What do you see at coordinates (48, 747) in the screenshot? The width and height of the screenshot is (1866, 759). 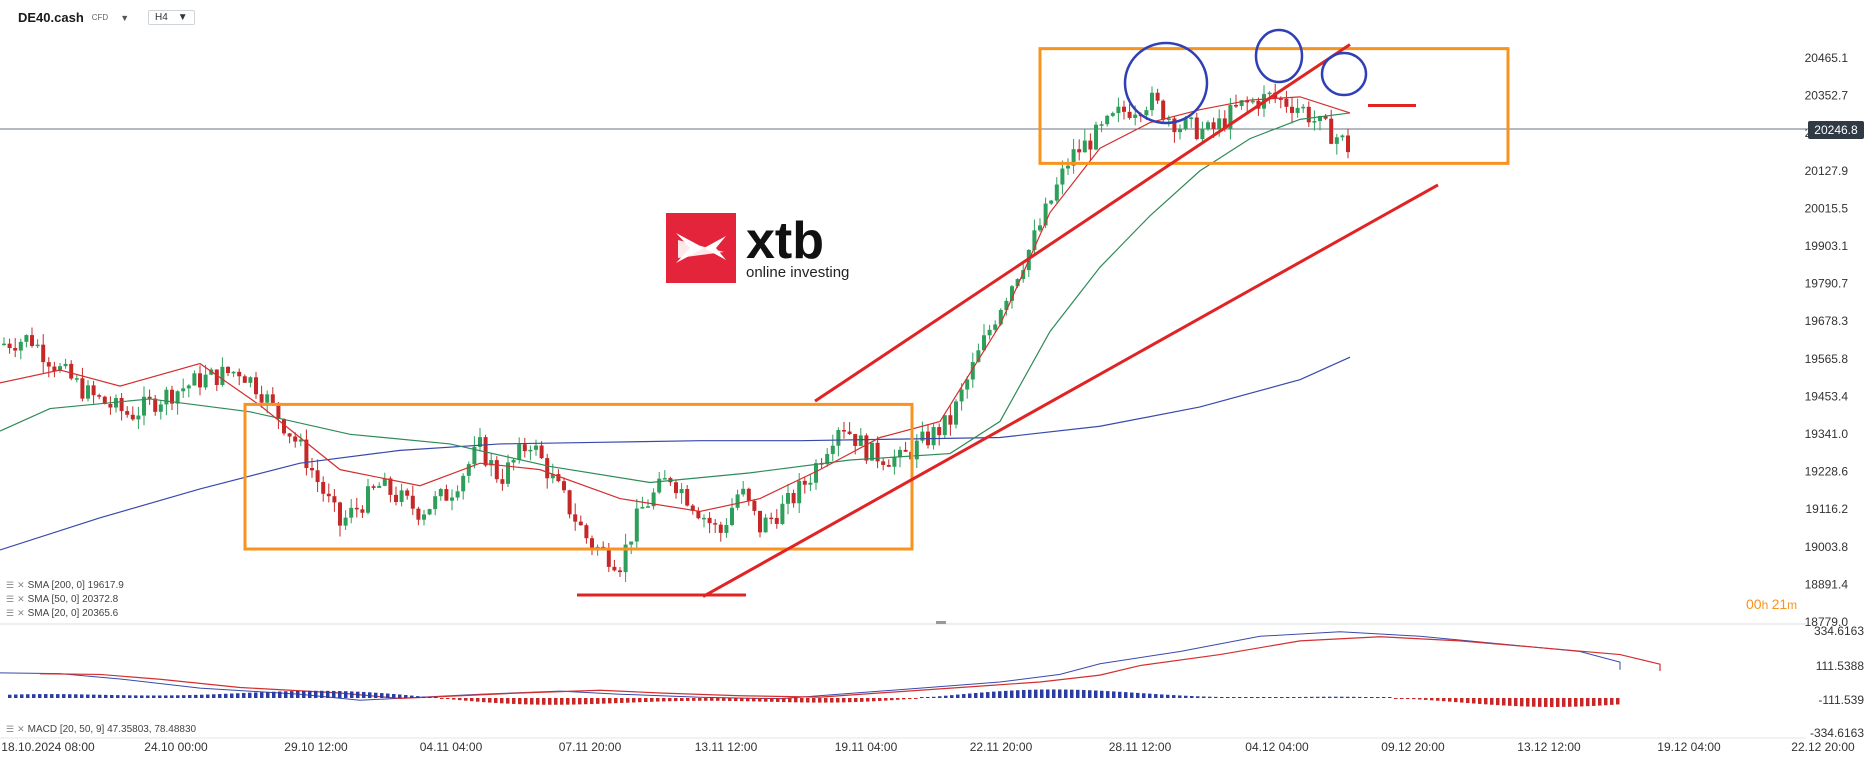 I see `x-tick-label: 18.10.2024 08:00` at bounding box center [48, 747].